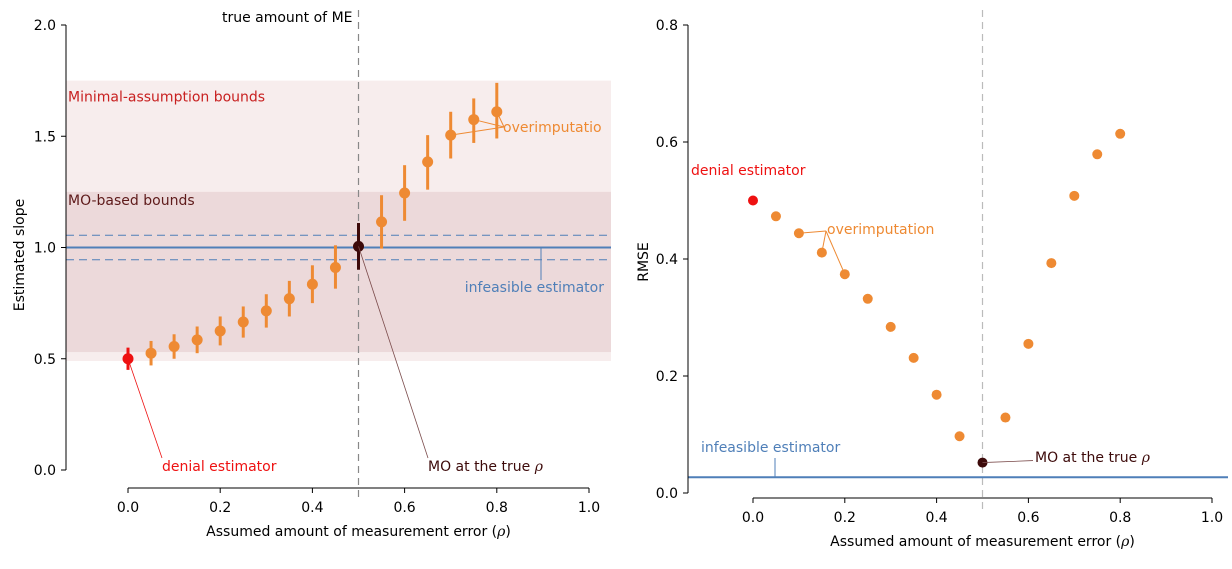  Describe the element at coordinates (667, 26) in the screenshot. I see `y-tick-label: 0.8` at that location.